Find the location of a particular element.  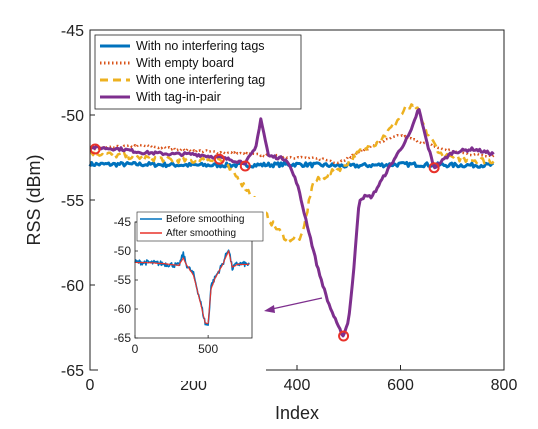

y-tick-label-4: -65 is located at coordinates (72, 371).